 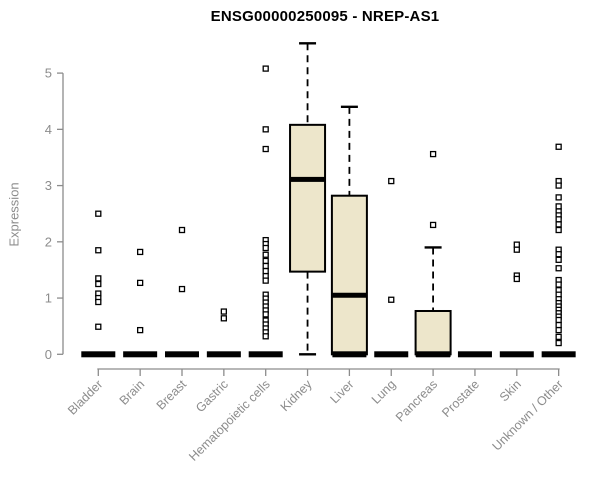 I want to click on x-label-kidney: Kidney, so click(x=296, y=395).